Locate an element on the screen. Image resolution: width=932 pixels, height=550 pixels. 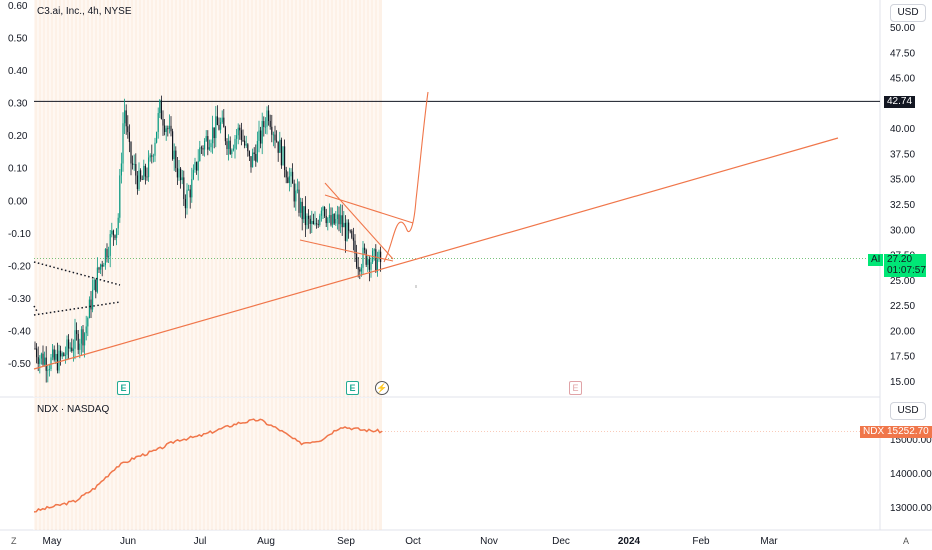
chart-title: C3.ai, Inc., 4h, NYSE is located at coordinates (84, 11).